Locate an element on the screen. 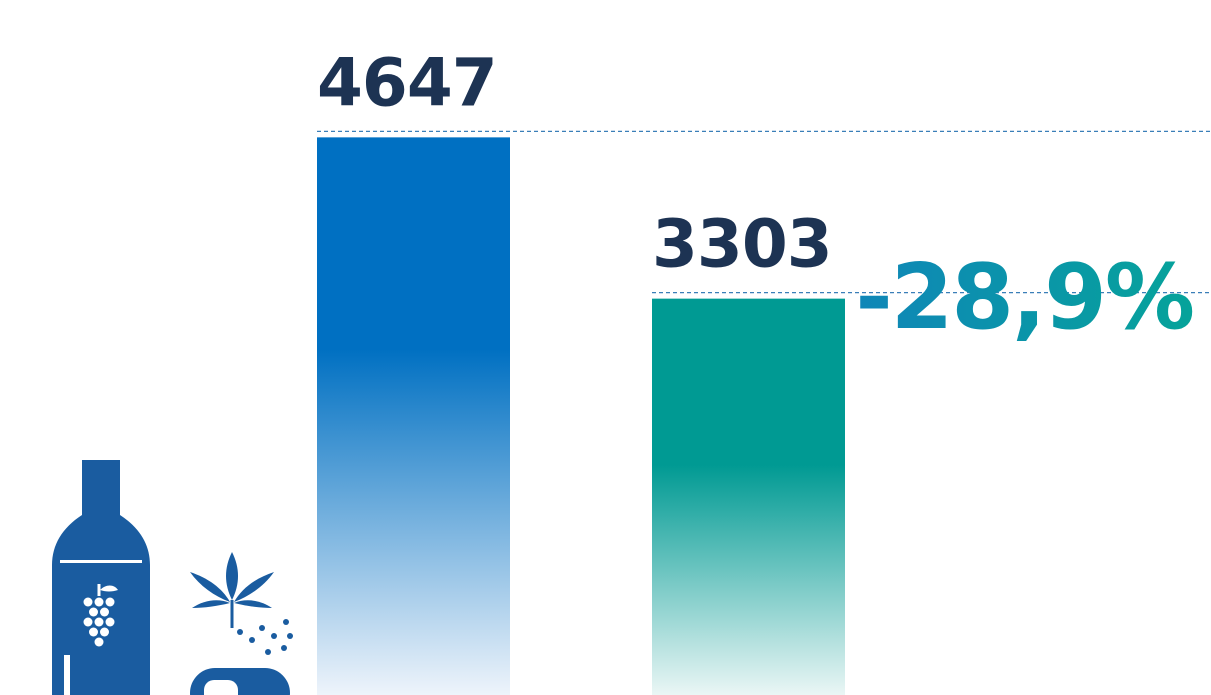 Image resolution: width=1211 pixels, height=695 pixels. data-label-1: 4647 is located at coordinates (407, 82).